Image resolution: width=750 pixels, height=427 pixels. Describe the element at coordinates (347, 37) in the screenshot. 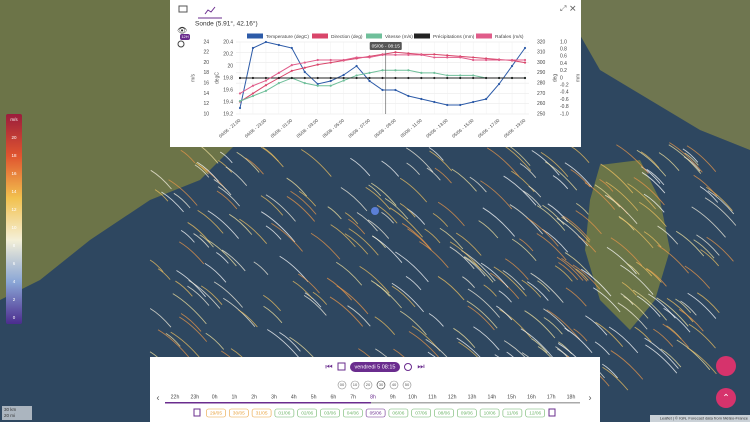

I see `legend-label: Direction (deg)` at that location.